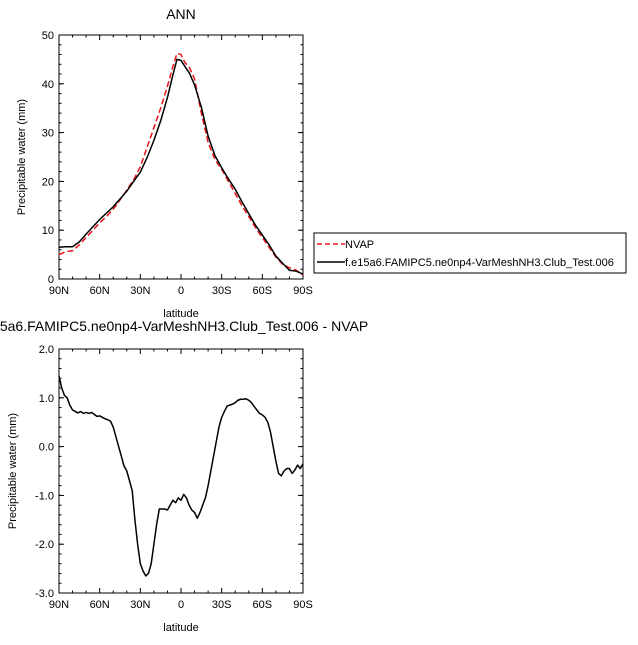  I want to click on bottom-x-tick-label: 90S, so click(303, 605).